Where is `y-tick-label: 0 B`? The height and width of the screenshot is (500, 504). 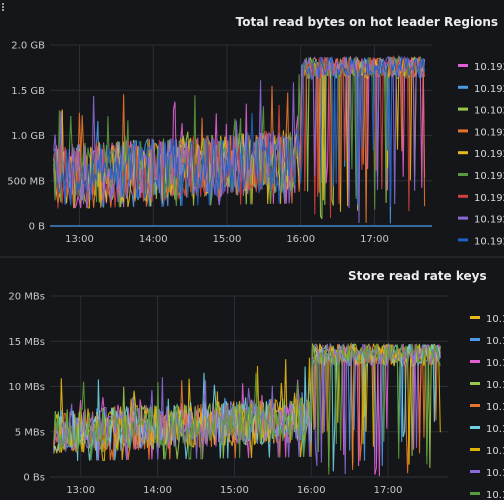
y-tick-label: 0 B is located at coordinates (37, 227).